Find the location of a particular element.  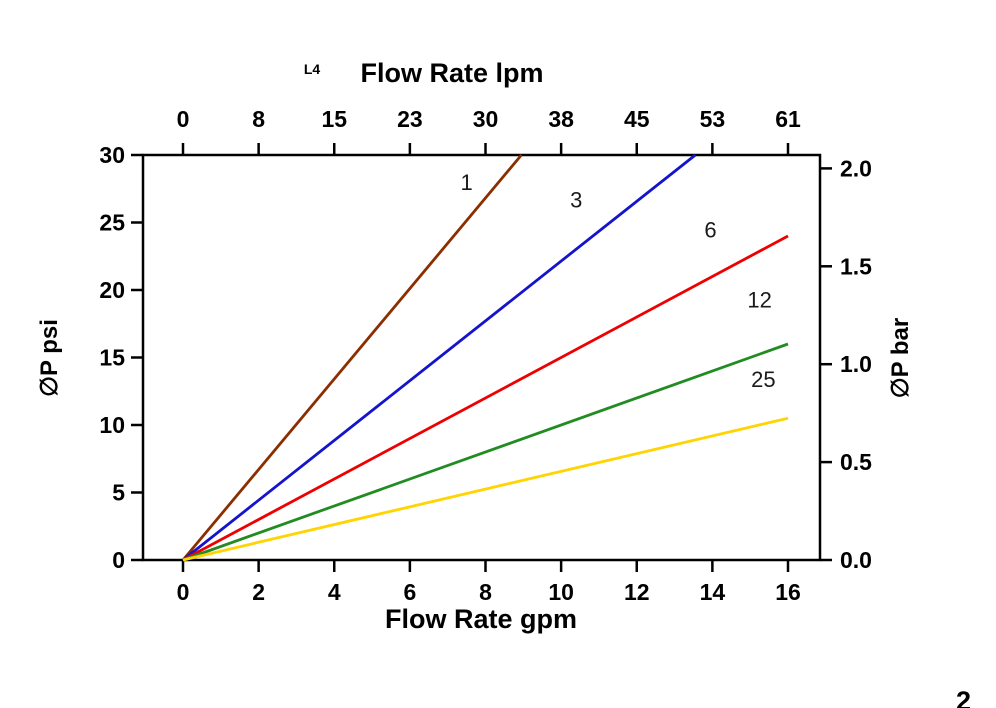

left-axis-tick-label: 0 is located at coordinates (118, 560).